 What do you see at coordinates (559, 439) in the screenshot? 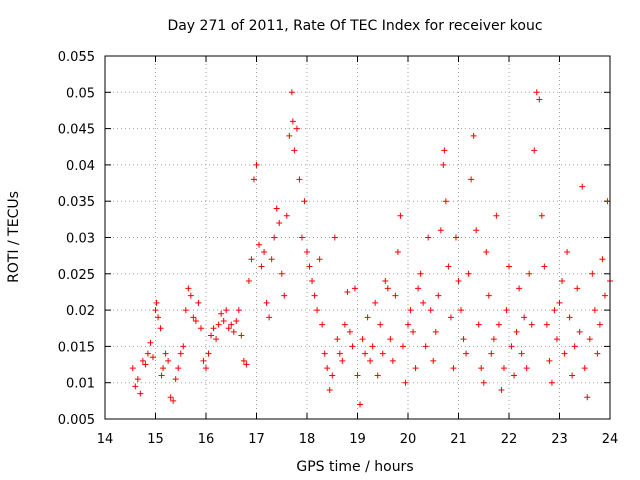
I see `x-tick-label: 23` at bounding box center [559, 439].